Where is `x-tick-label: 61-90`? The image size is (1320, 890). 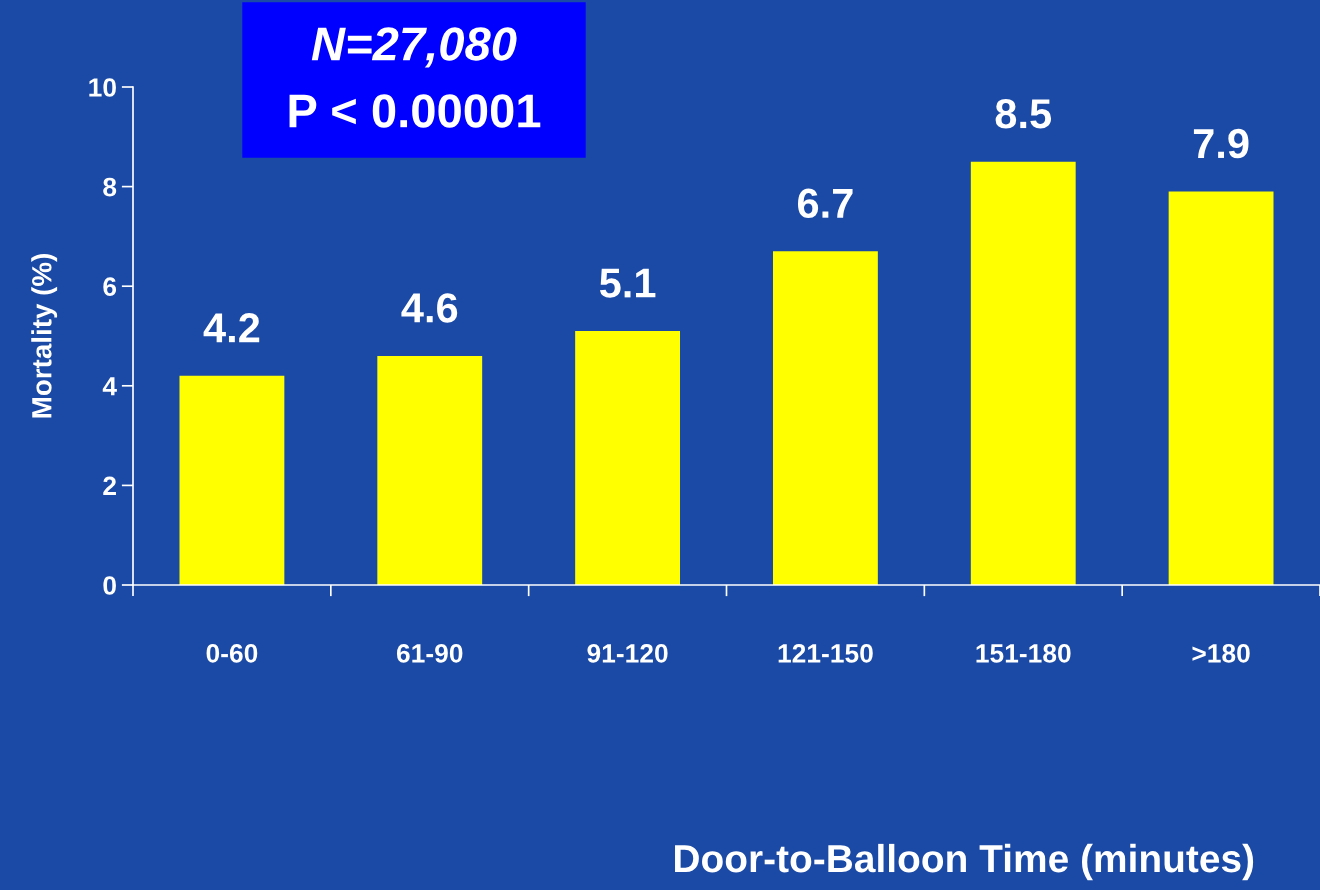 x-tick-label: 61-90 is located at coordinates (429, 653).